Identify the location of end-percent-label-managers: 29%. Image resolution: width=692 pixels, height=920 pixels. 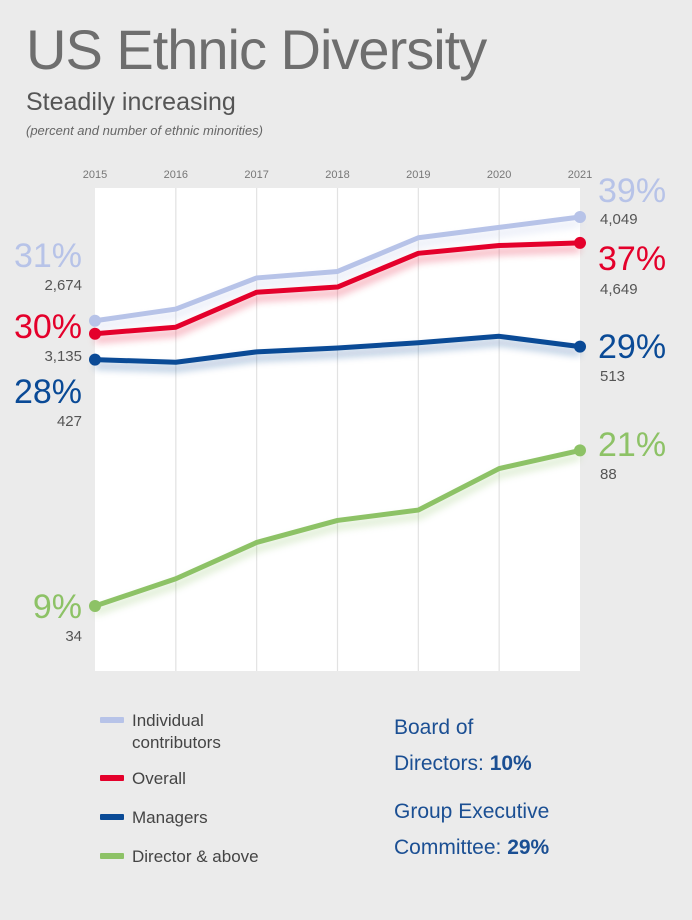
(632, 347).